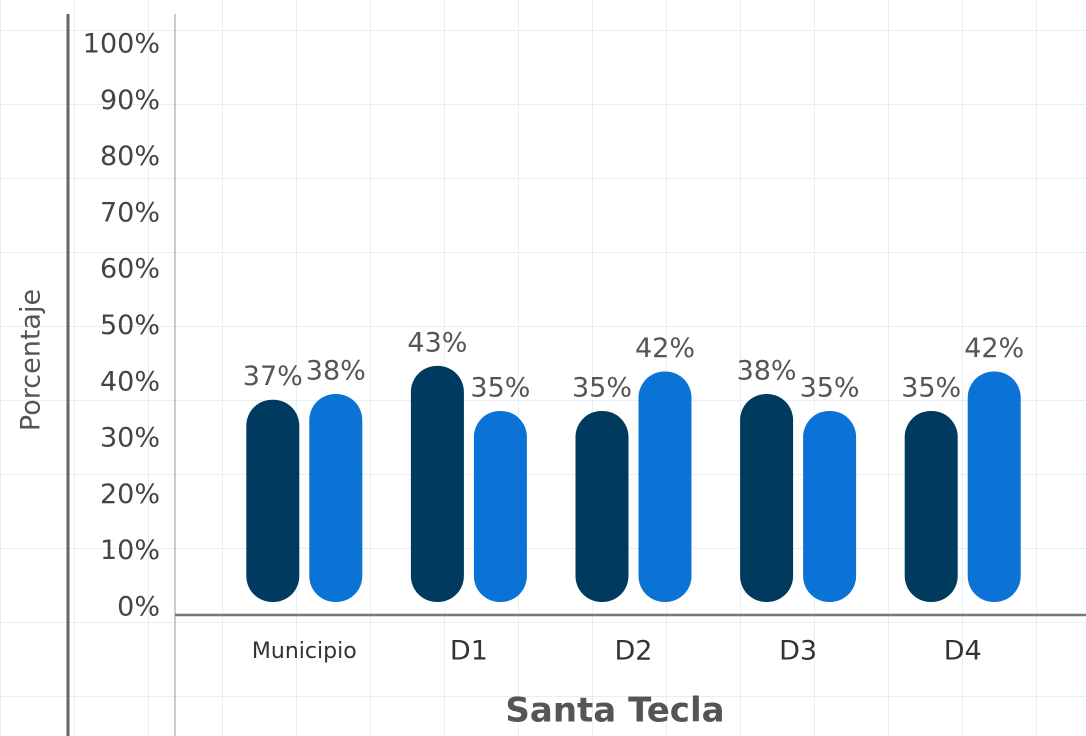 The width and height of the screenshot is (1086, 736). Describe the element at coordinates (130, 156) in the screenshot. I see `y-tick-label: 80%` at that location.